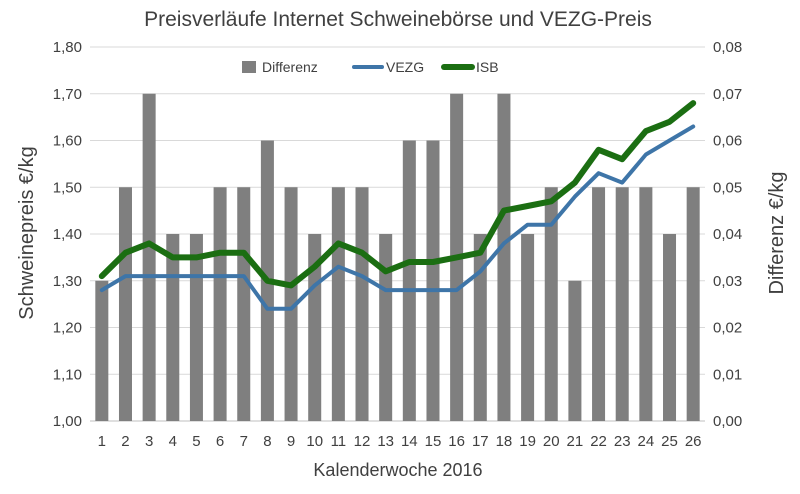  What do you see at coordinates (314, 441) in the screenshot?
I see `x-tick-label: 10` at bounding box center [314, 441].